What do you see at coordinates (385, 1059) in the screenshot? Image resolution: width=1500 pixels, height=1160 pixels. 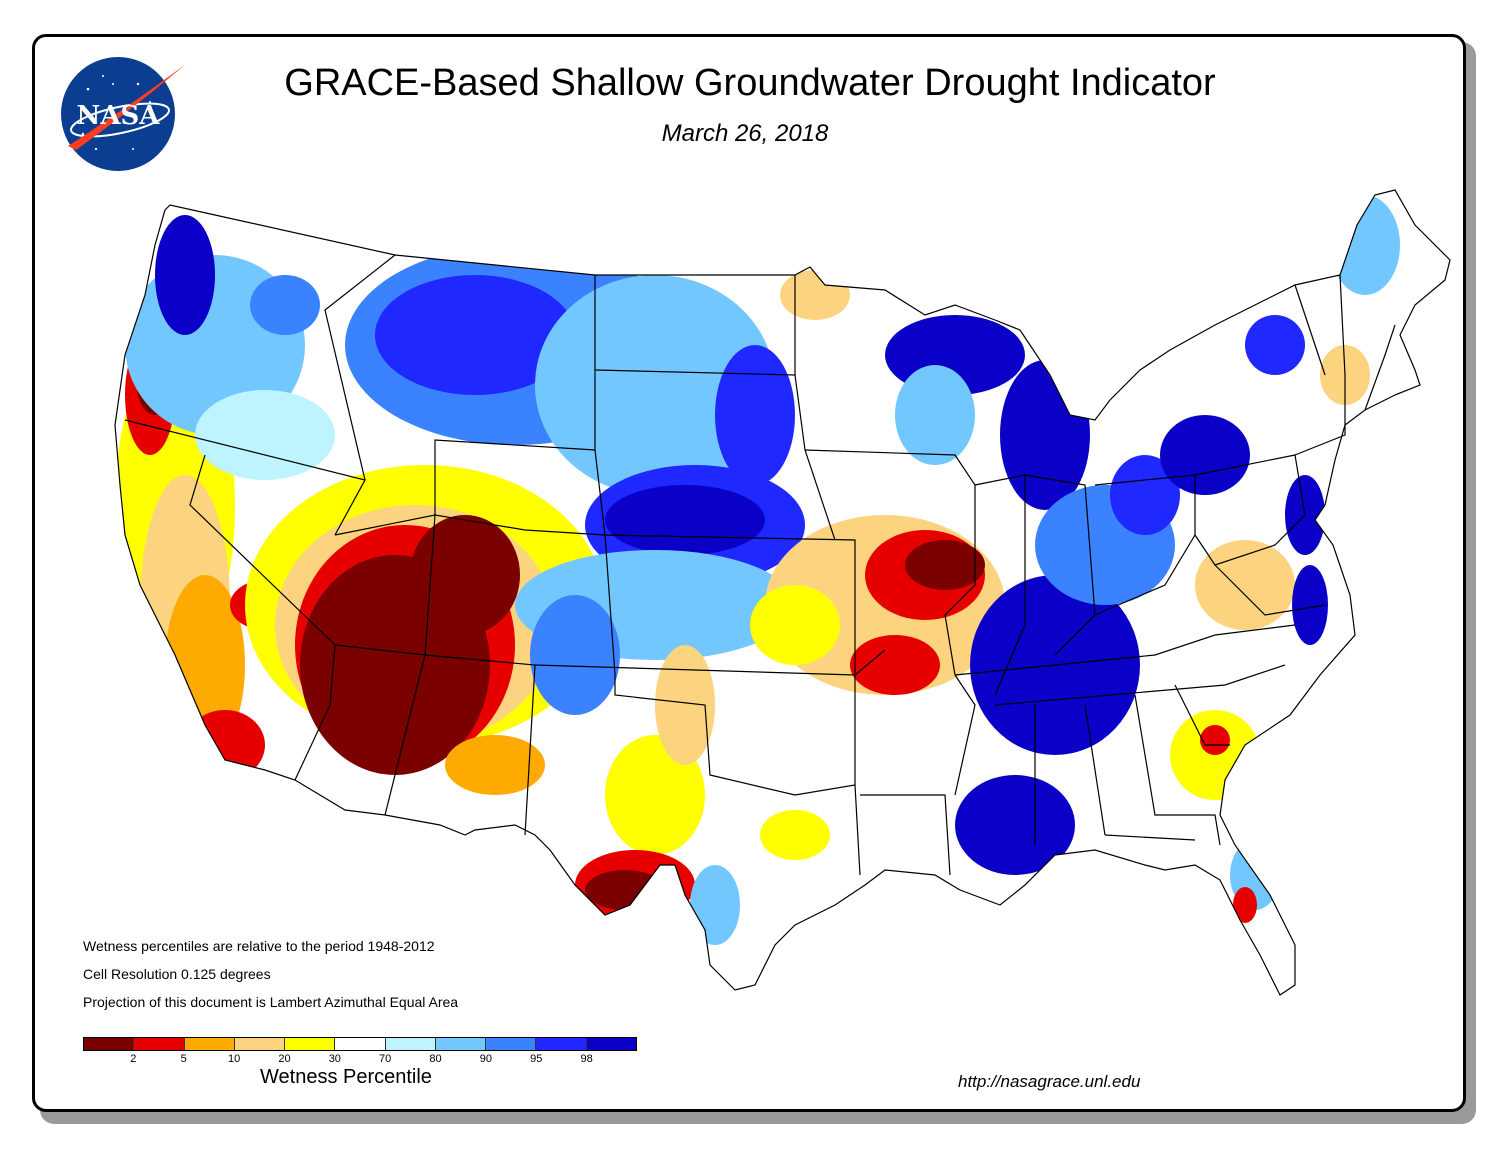 I see `colorbar-tick-label: 70` at bounding box center [385, 1059].